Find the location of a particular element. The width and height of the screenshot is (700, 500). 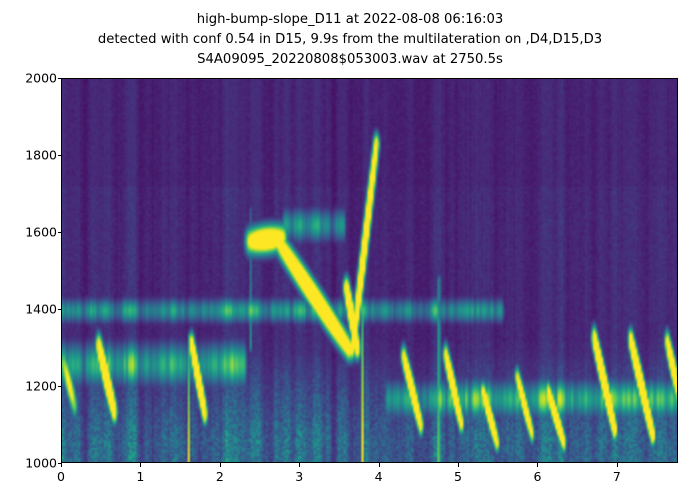

y-axis-tick-labels: 1000 1200 1400 1600 1800 2000 is located at coordinates (28, 250).